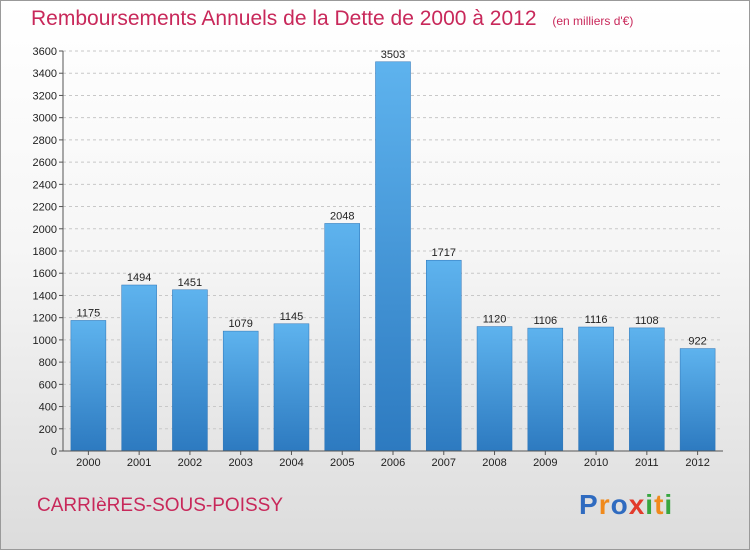 This screenshot has height=550, width=750. I want to click on x-tick-label: 2008, so click(494, 463).